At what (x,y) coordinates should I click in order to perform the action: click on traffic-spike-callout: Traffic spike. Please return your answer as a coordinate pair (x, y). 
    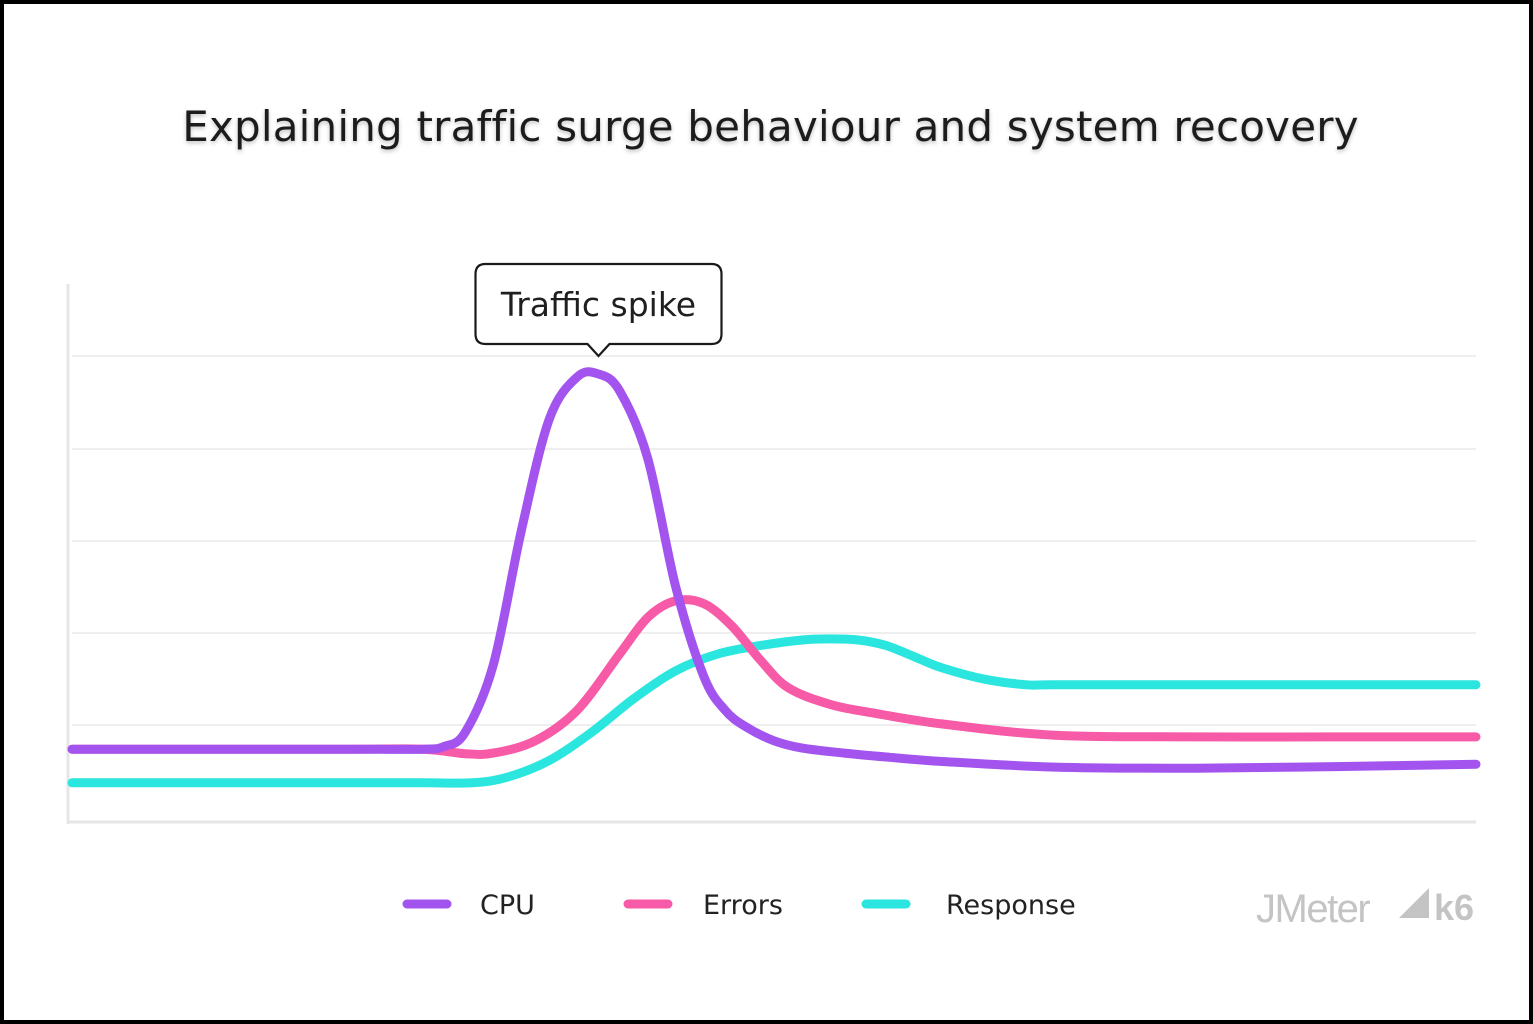
    Looking at the image, I should click on (598, 310).